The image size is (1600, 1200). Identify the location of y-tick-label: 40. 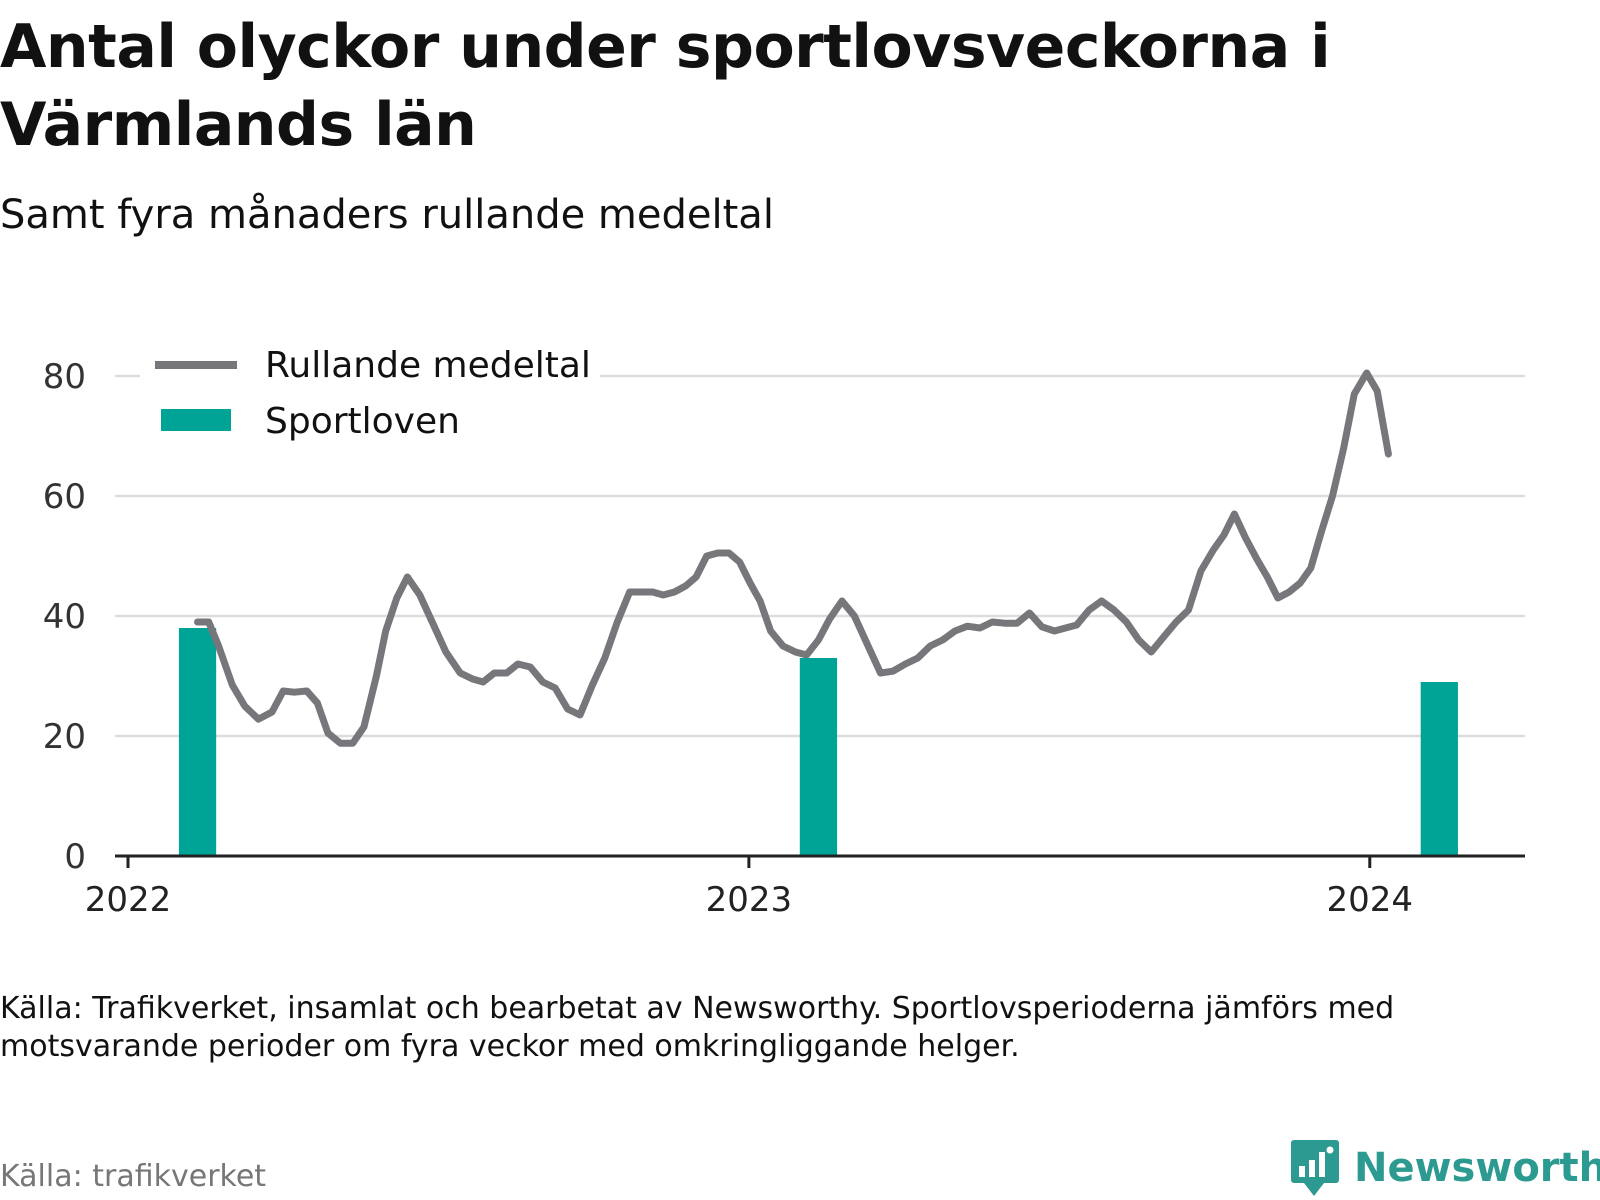
(64, 617).